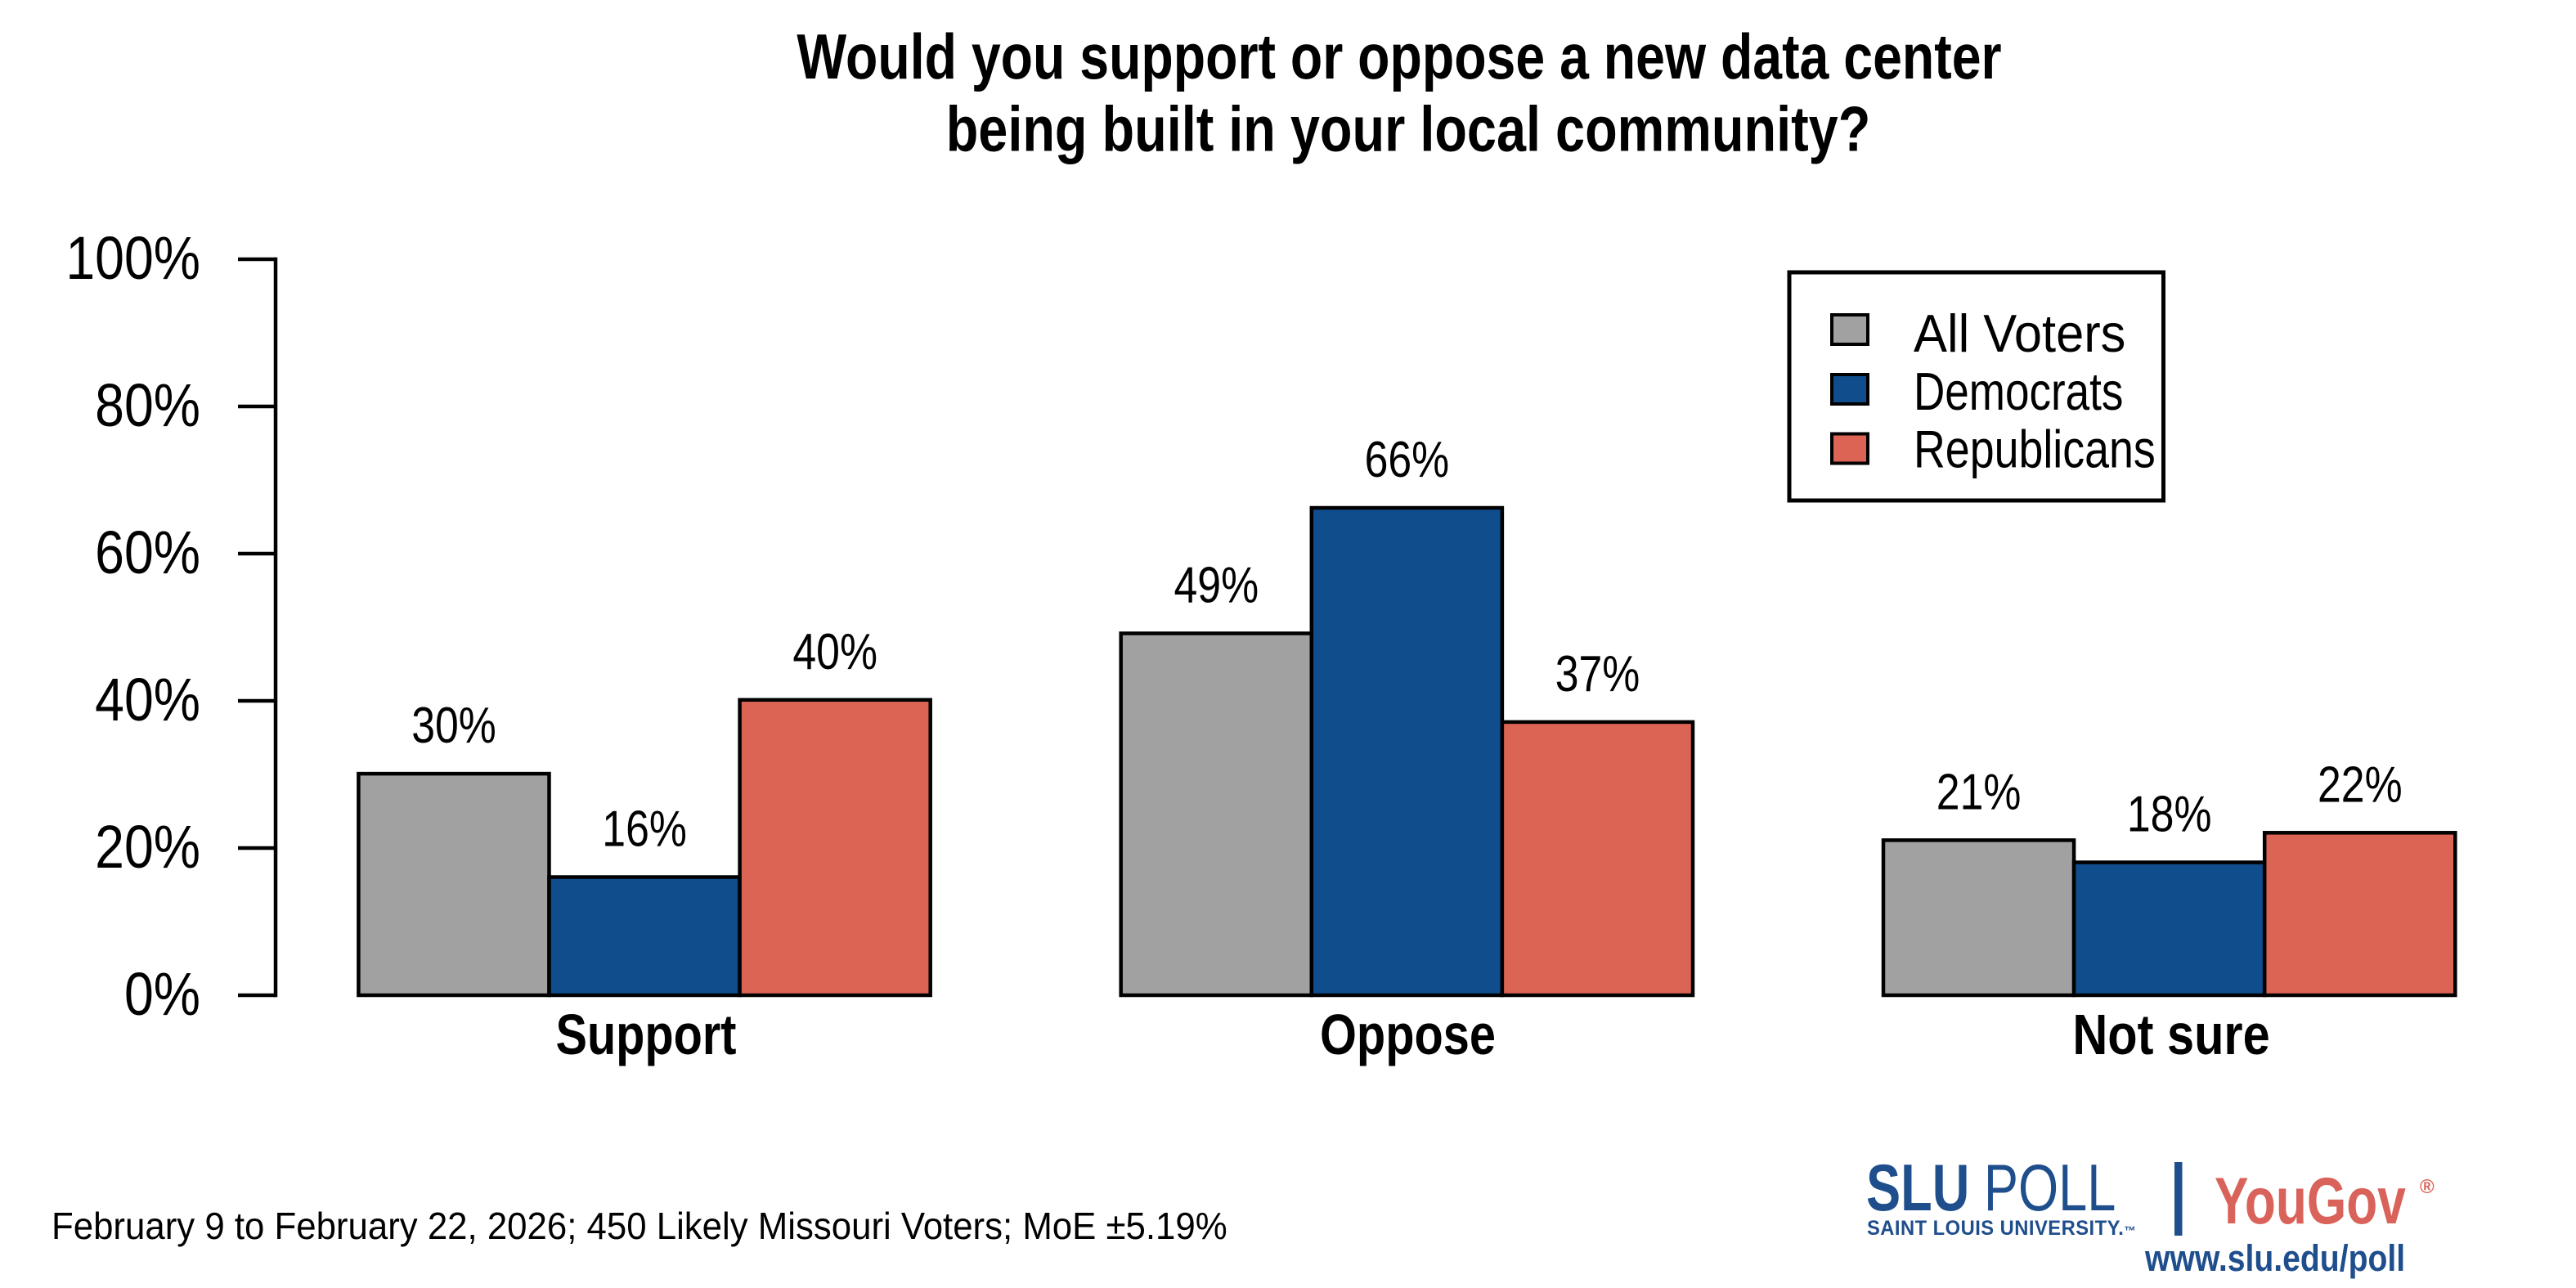  I want to click on svg-text: Not sure, so click(2170, 1034).